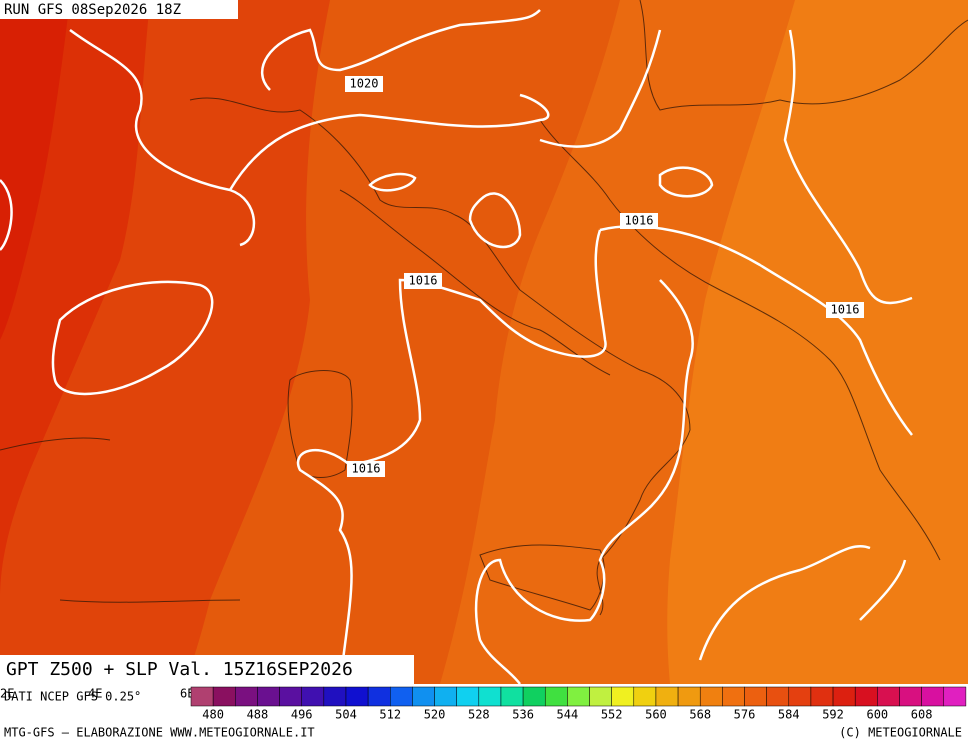 The height and width of the screenshot is (749, 968). Describe the element at coordinates (612, 715) in the screenshot. I see `colorbar-tick-label: 552` at that location.